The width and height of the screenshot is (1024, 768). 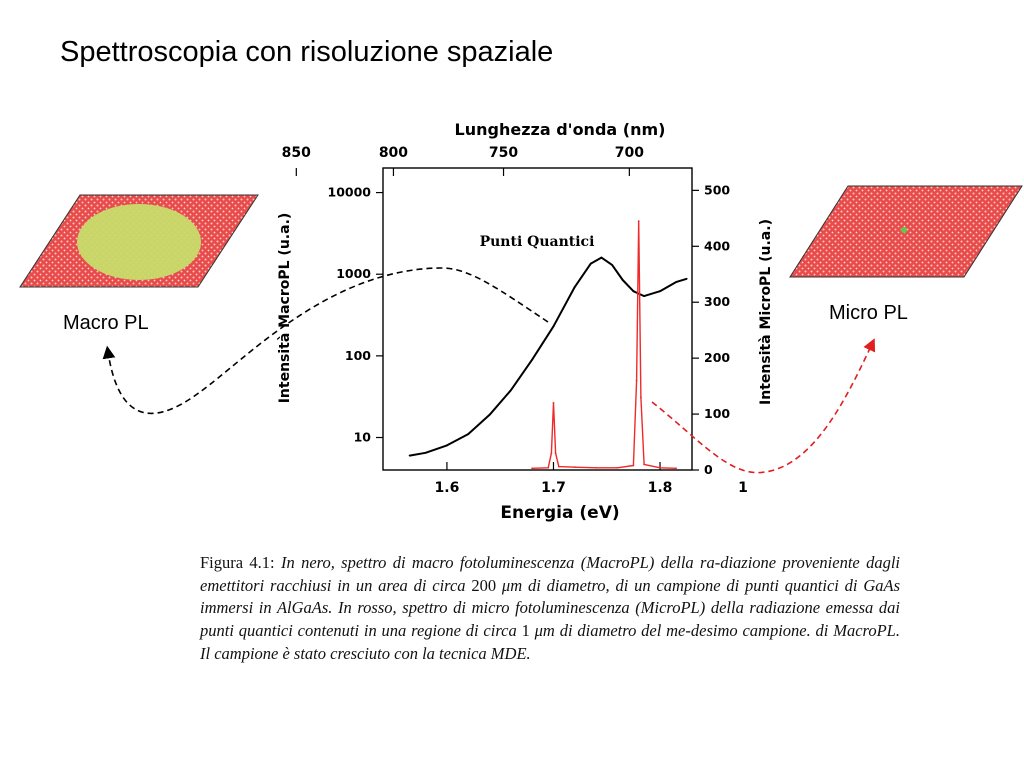 What do you see at coordinates (503, 153) in the screenshot?
I see `top-tick-label: 750` at bounding box center [503, 153].